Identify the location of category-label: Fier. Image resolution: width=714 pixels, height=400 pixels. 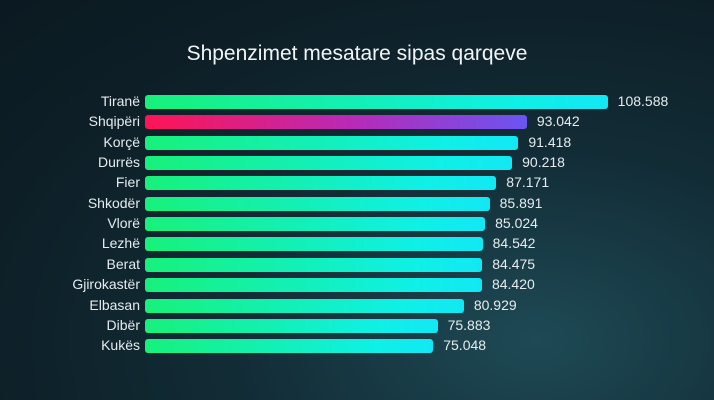
(127, 182).